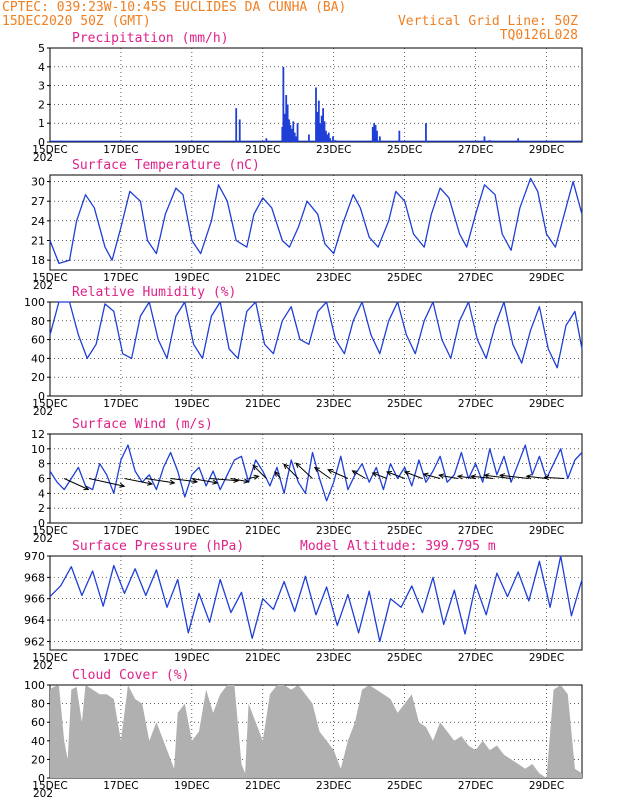 This screenshot has height=800, width=618. I want to click on wind-ytick-label: 12, so click(38, 434).